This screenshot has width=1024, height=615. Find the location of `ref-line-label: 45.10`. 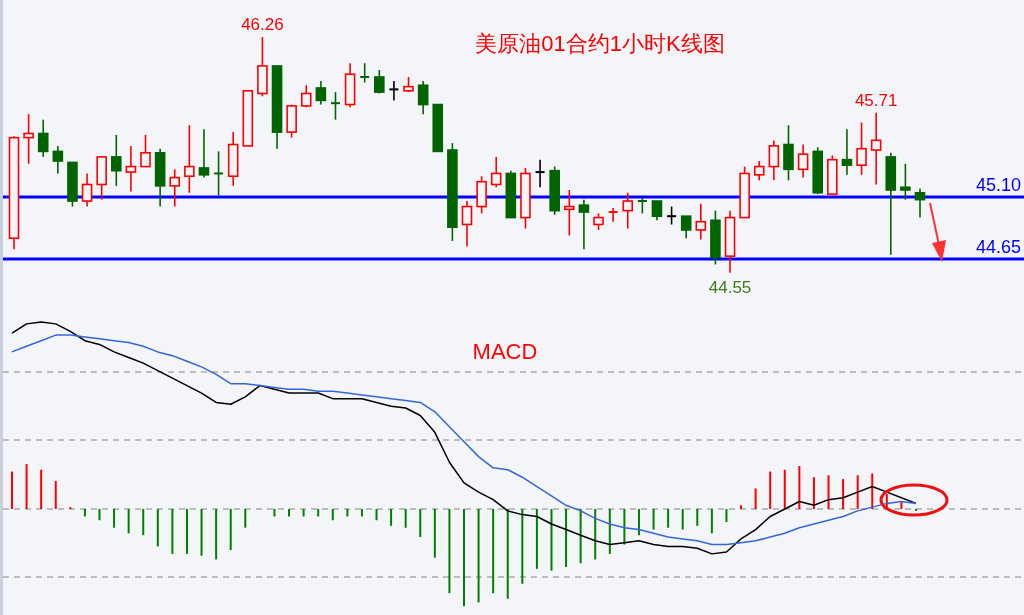

ref-line-label: 45.10 is located at coordinates (998, 184).